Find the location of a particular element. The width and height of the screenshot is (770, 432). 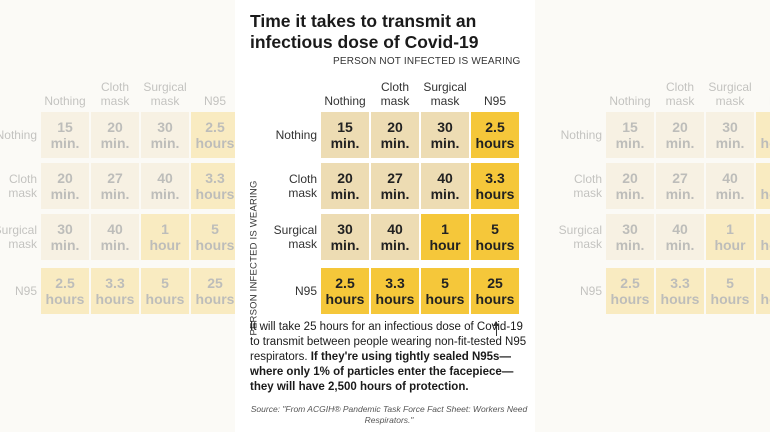

column-header-line1: N95 is located at coordinates (214, 101).